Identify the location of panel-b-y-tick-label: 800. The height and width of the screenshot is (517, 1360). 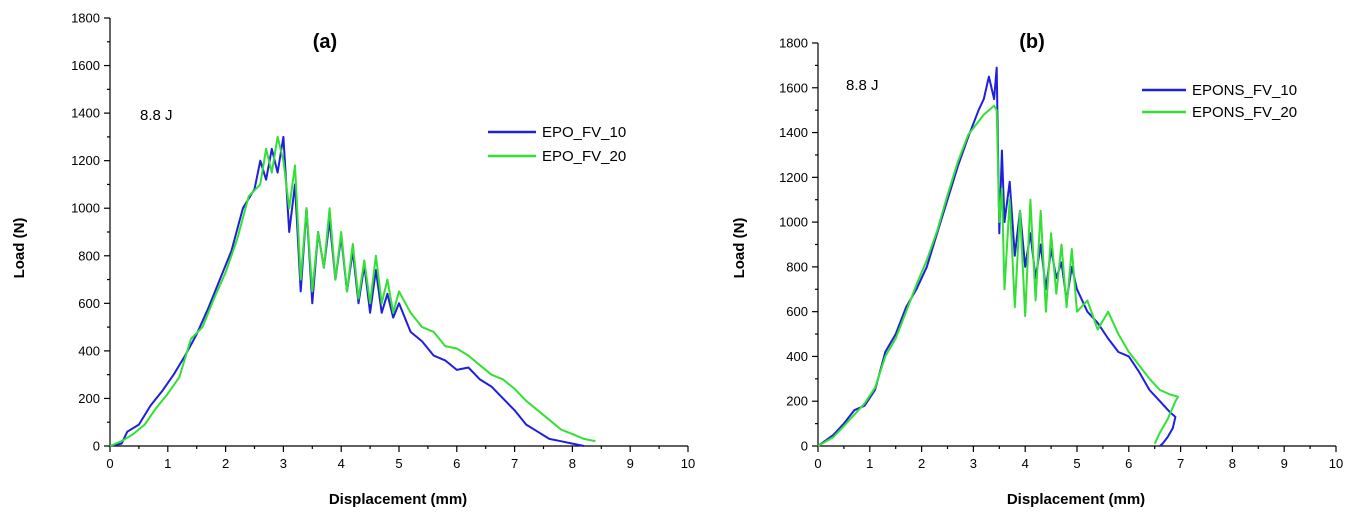
(797, 266).